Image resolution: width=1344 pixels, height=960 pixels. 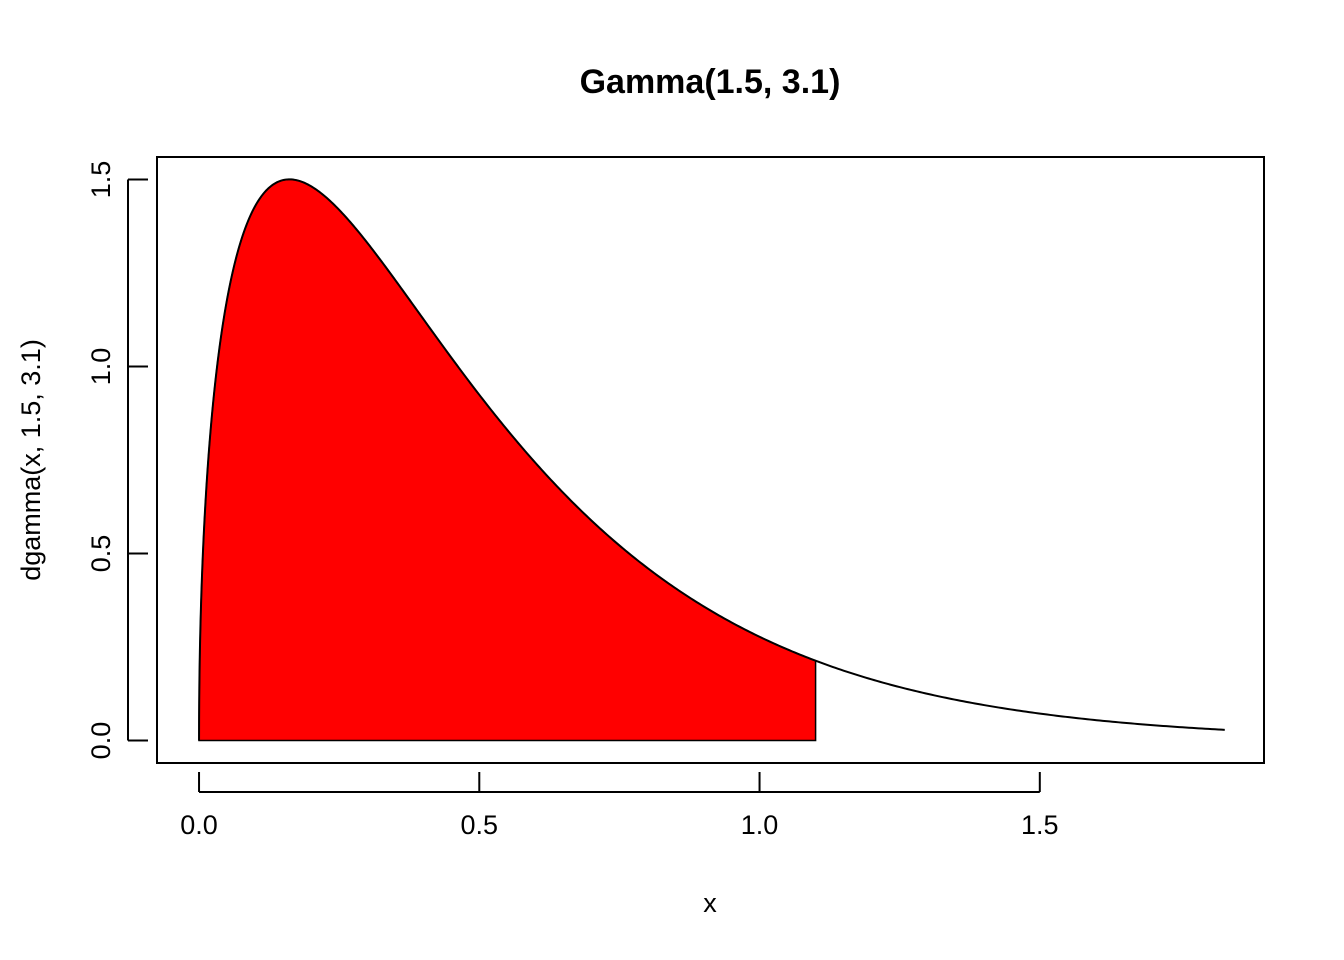 I want to click on y-axis-label: dgamma(x, 1.5, 3.1), so click(x=31, y=460).